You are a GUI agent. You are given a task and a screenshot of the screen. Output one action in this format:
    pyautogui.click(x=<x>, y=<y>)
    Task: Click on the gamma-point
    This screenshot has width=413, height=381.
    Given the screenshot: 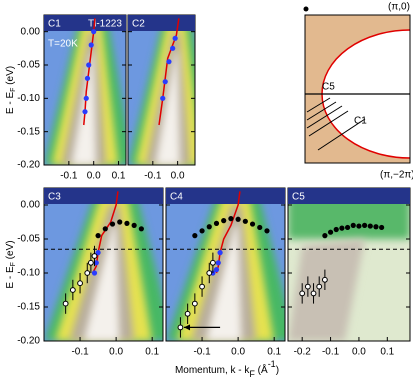 What is the action you would take?
    pyautogui.click(x=306, y=9)
    